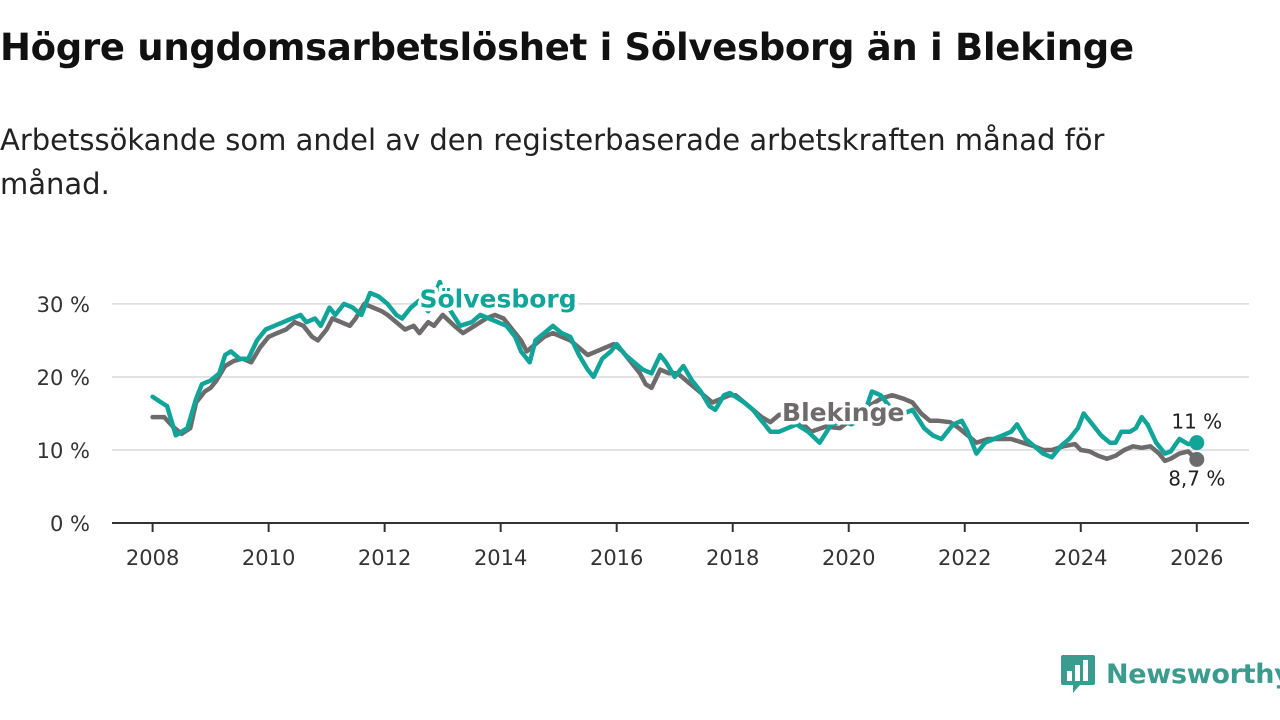  Describe the element at coordinates (63, 305) in the screenshot. I see `y-tick-label: 30 %` at that location.